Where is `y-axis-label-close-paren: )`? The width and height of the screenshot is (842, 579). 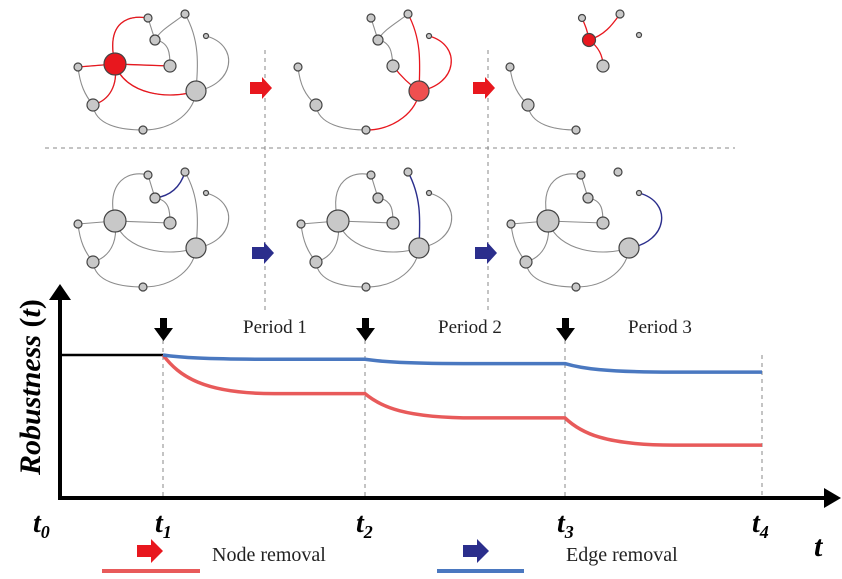
y-axis-label-close-paren: ) is located at coordinates (30, 304).